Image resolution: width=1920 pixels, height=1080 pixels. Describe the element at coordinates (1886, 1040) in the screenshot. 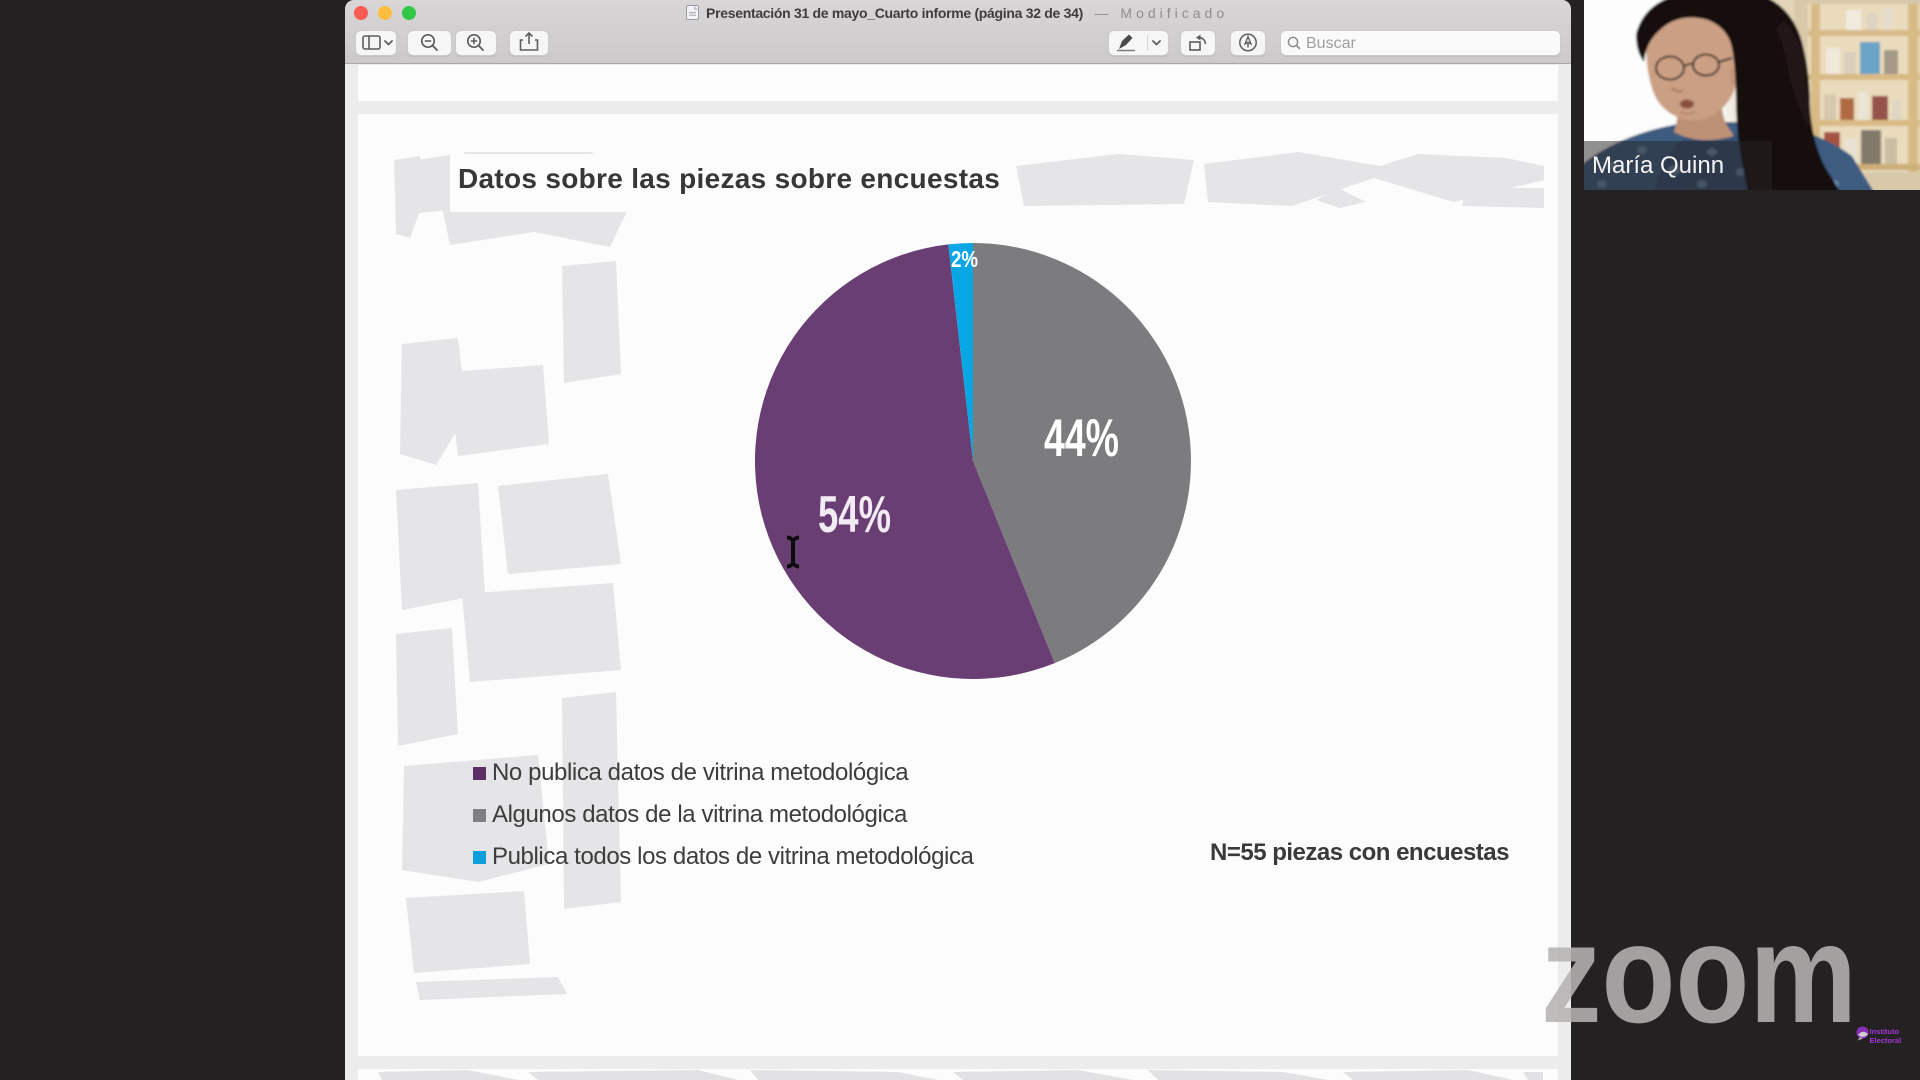

I see `svg-text: Electoral` at that location.